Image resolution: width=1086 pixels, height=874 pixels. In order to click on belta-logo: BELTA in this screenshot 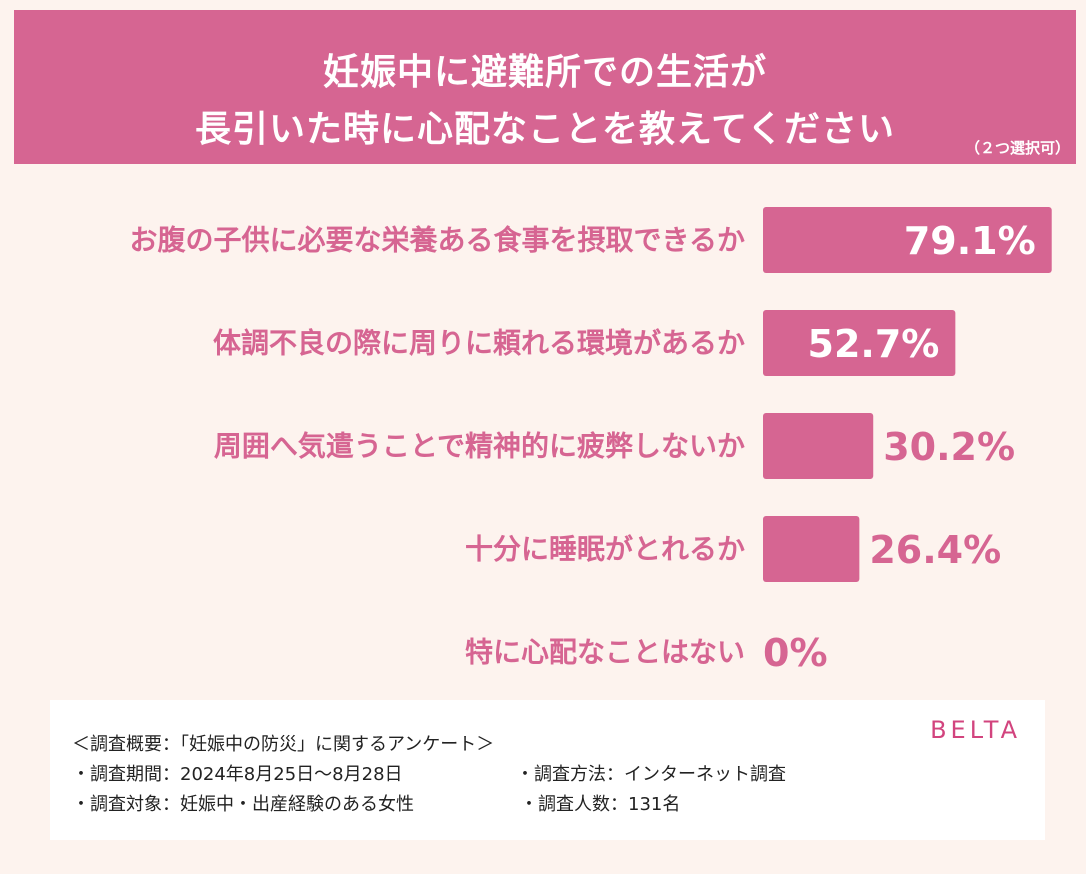, I will do `click(975, 730)`.